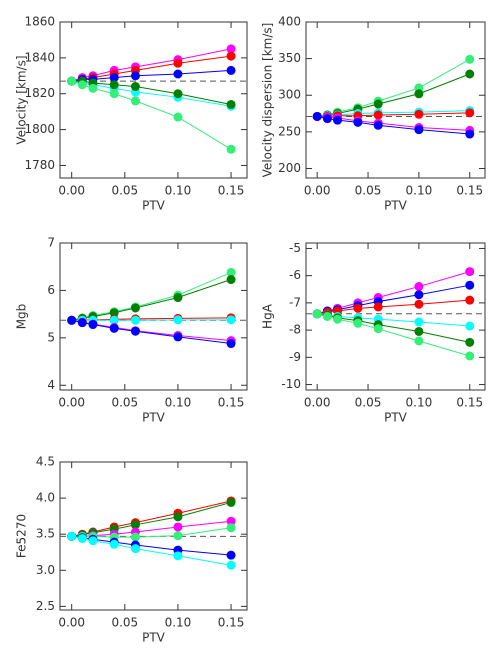 Image resolution: width=491 pixels, height=653 pixels. I want to click on y-tick-label: -6, so click(295, 275).